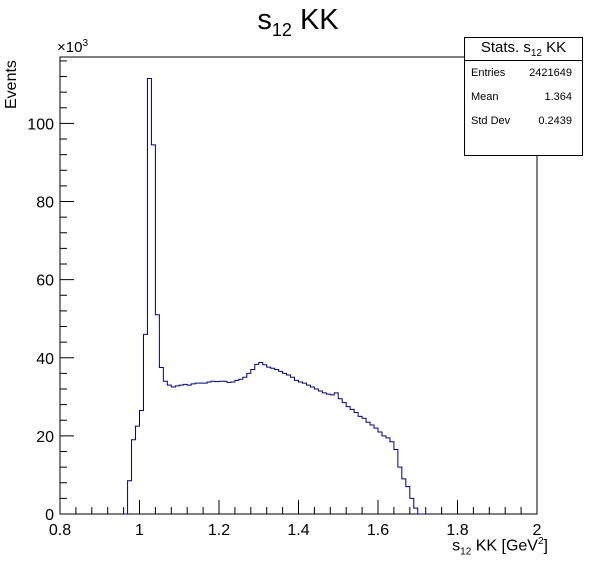 The width and height of the screenshot is (596, 572). What do you see at coordinates (457, 530) in the screenshot?
I see `x-tick-label: 1.8` at bounding box center [457, 530].